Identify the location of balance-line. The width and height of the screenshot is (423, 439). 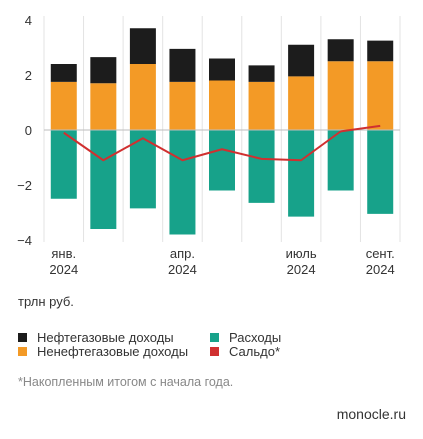
(222, 143).